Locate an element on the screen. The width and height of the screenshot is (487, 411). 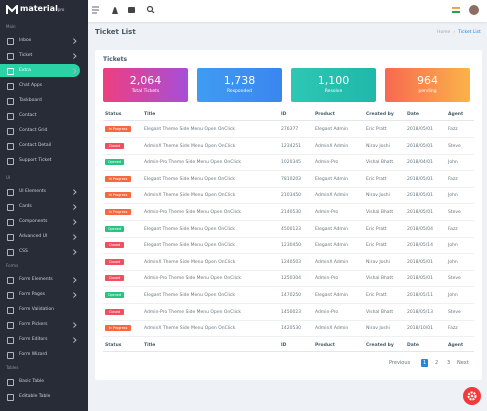
nav-item: UI Elements is located at coordinates (40, 191).